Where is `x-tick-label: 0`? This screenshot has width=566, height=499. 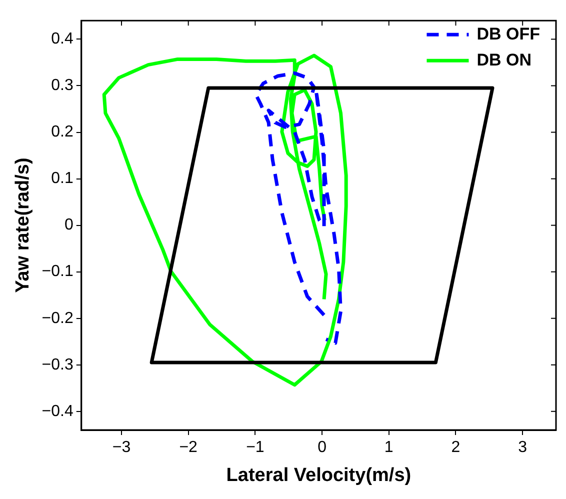
x-tick-label: 0 is located at coordinates (322, 447).